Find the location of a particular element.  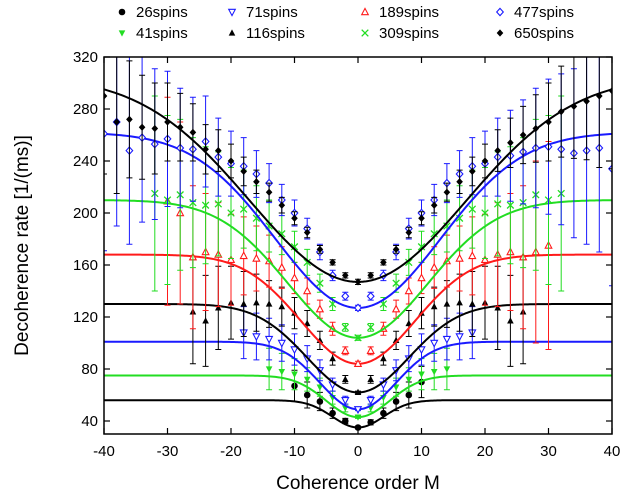

legend-item-41spins: 41spins is located at coordinates (153, 33).